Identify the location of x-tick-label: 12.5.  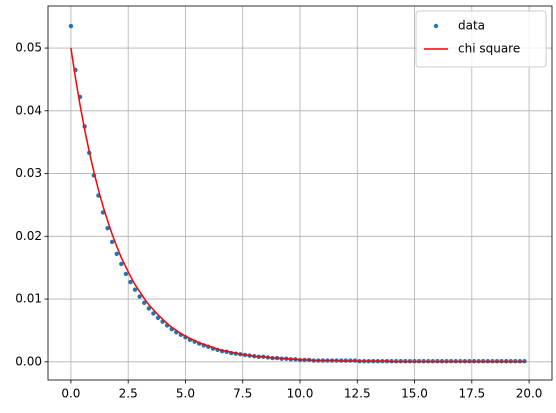
(357, 394).